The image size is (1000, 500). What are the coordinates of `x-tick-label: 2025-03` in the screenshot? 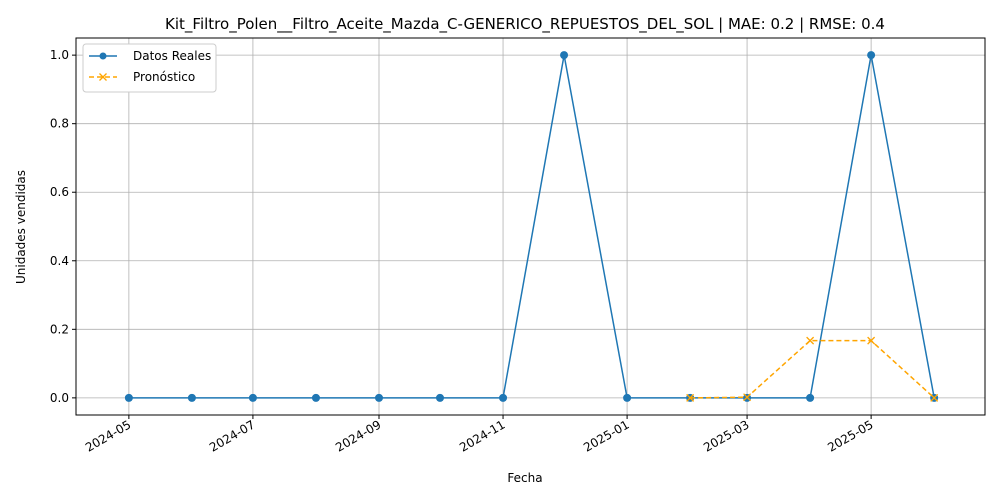 It's located at (726, 435).